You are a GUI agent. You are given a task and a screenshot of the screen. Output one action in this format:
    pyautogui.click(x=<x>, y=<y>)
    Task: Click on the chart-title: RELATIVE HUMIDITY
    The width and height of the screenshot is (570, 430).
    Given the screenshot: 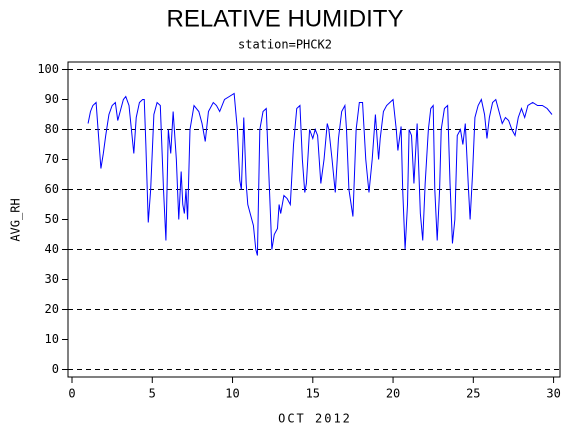 What is the action you would take?
    pyautogui.click(x=285, y=18)
    